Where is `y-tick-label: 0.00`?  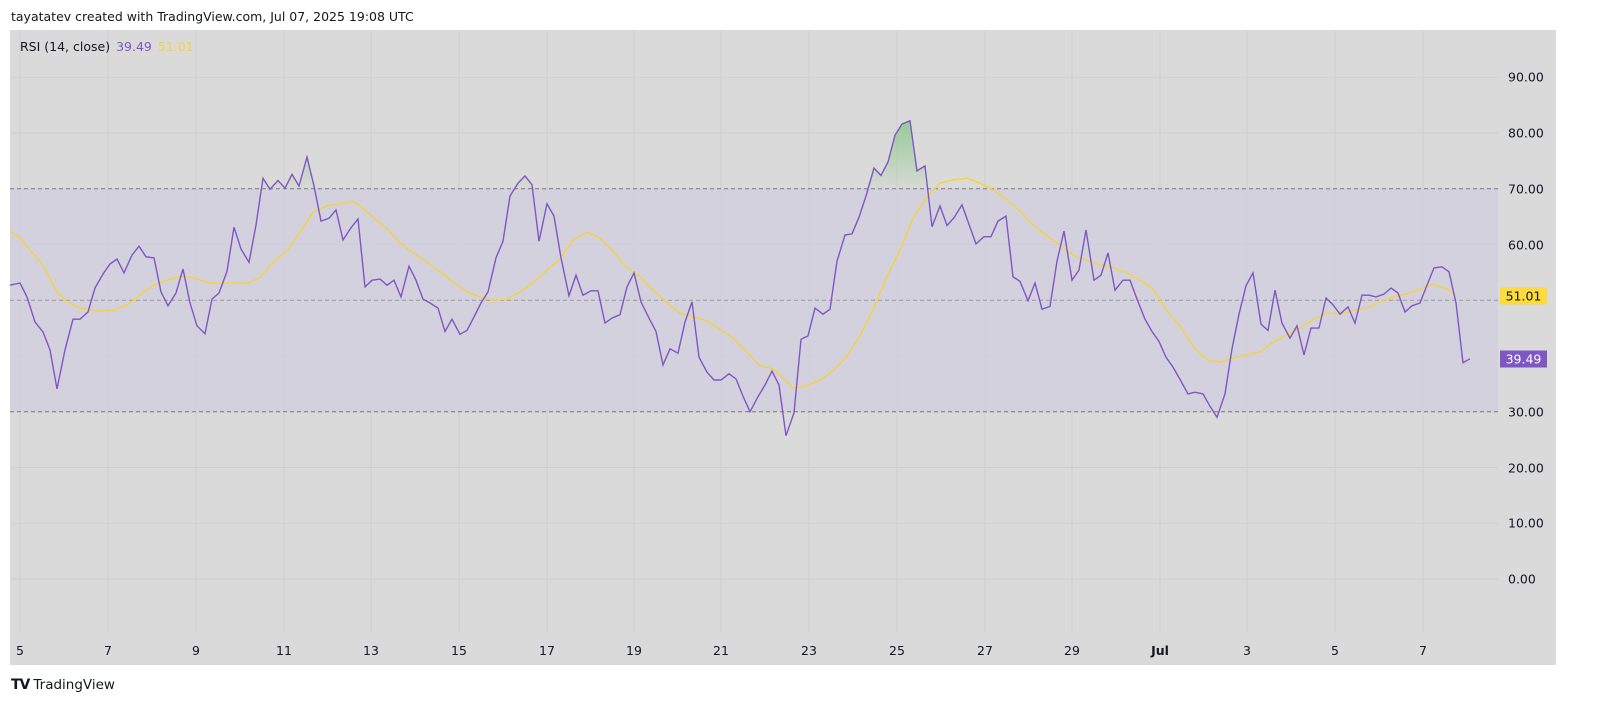
y-tick-label: 0.00 is located at coordinates (1522, 579).